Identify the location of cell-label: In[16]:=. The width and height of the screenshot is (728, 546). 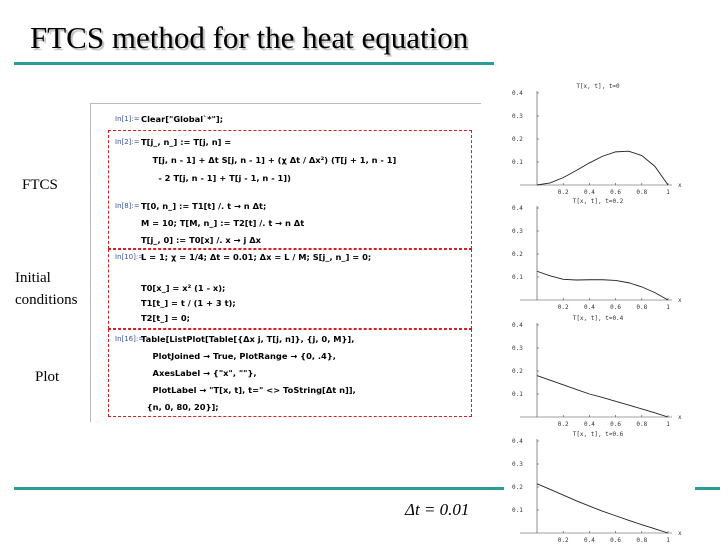
(130, 339).